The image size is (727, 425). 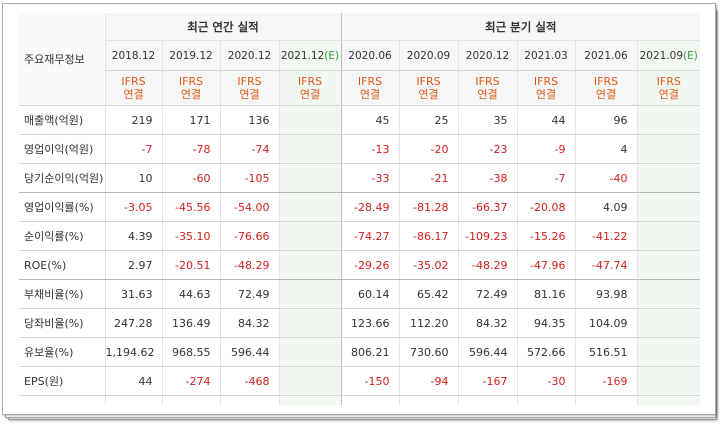 I want to click on table-cell: -35.02, so click(x=428, y=265).